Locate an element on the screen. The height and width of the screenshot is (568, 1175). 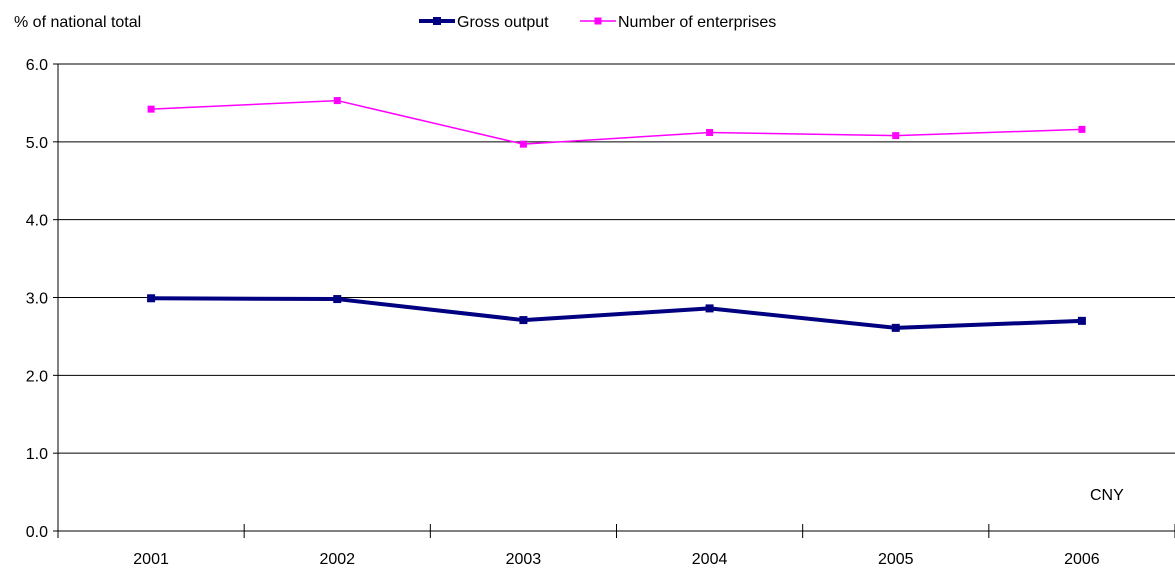
x-tick-label: 2006 is located at coordinates (1082, 559).